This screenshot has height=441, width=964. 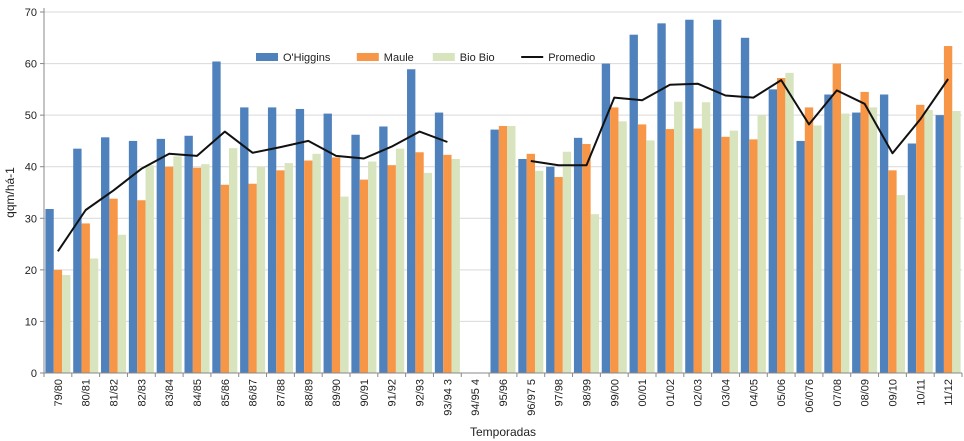 I want to click on y-axis-title: qqm/há-1, so click(x=10, y=192).